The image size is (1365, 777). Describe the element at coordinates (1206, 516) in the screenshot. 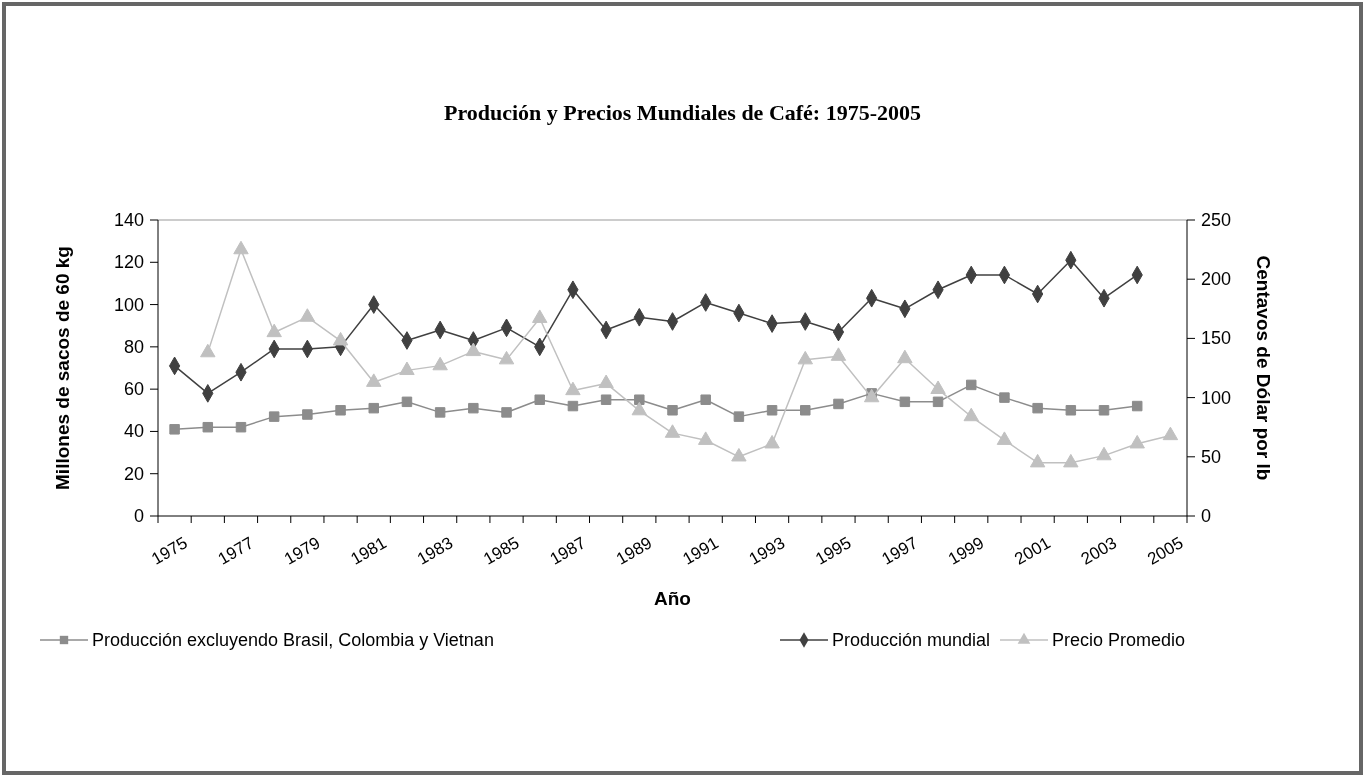

I see `y2-tick-label: 0` at that location.